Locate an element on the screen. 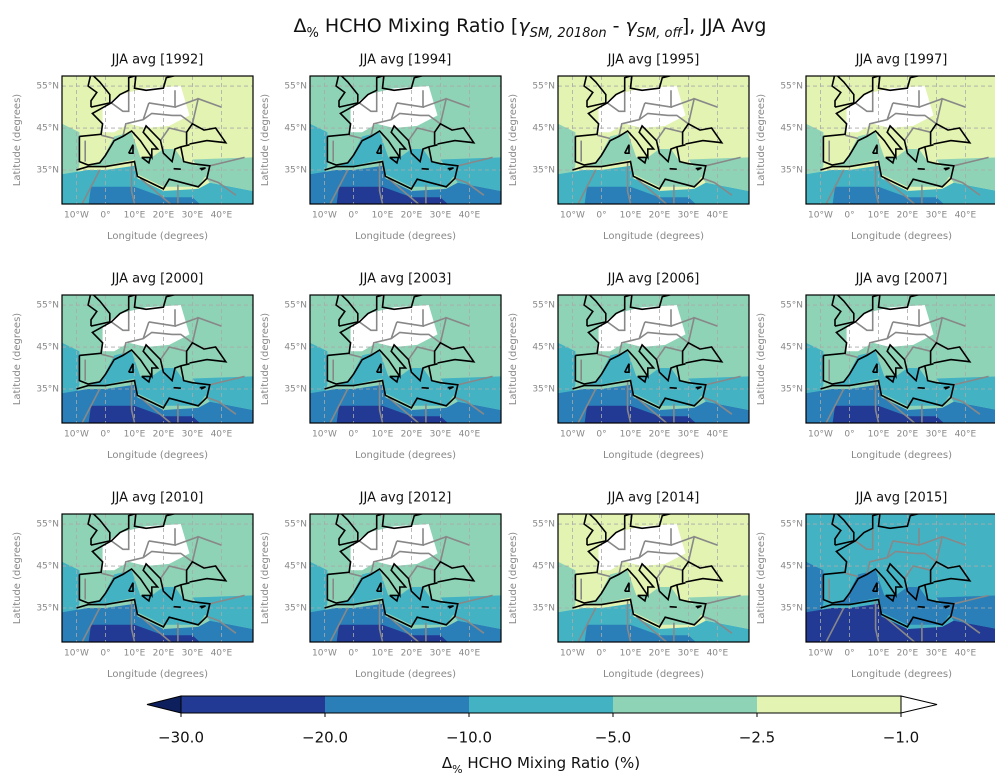  text-part: % is located at coordinates (313, 33).